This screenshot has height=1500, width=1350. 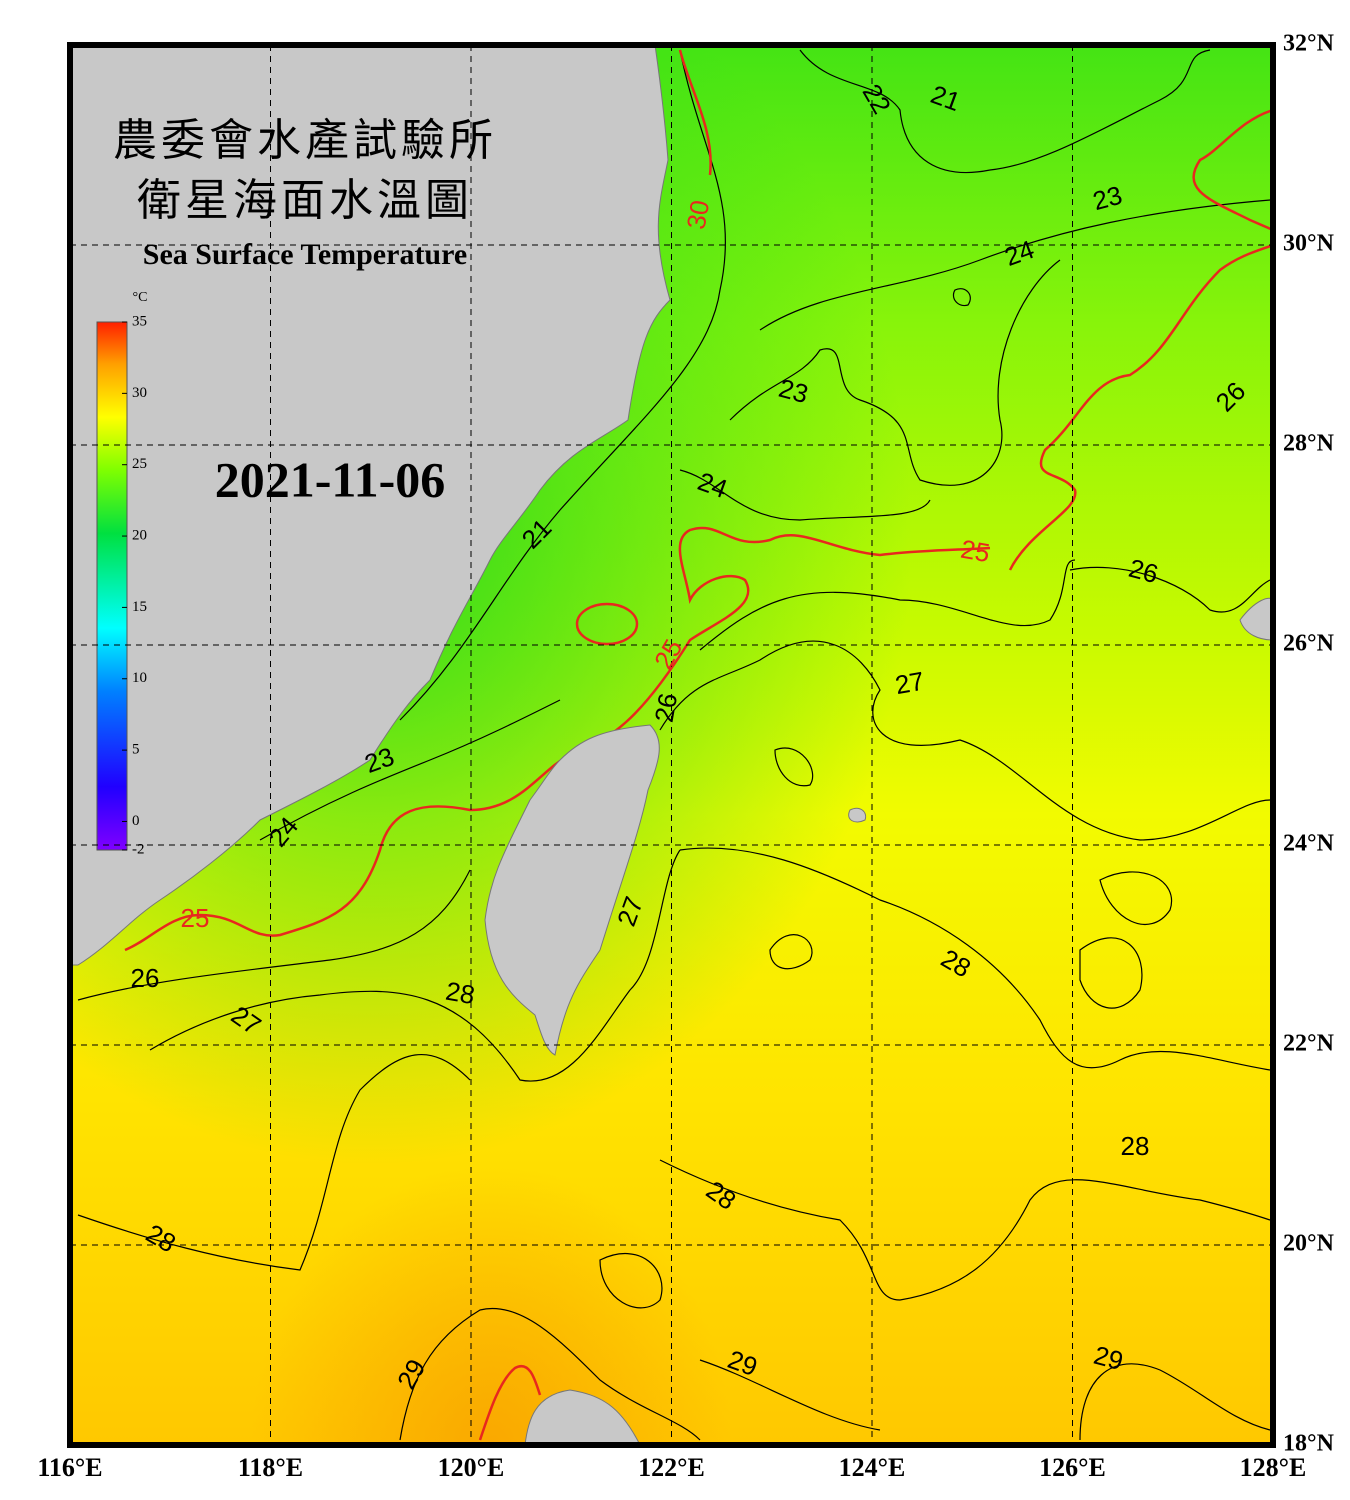 I want to click on subtitle: Sea Surface Temperature, so click(x=305, y=254).